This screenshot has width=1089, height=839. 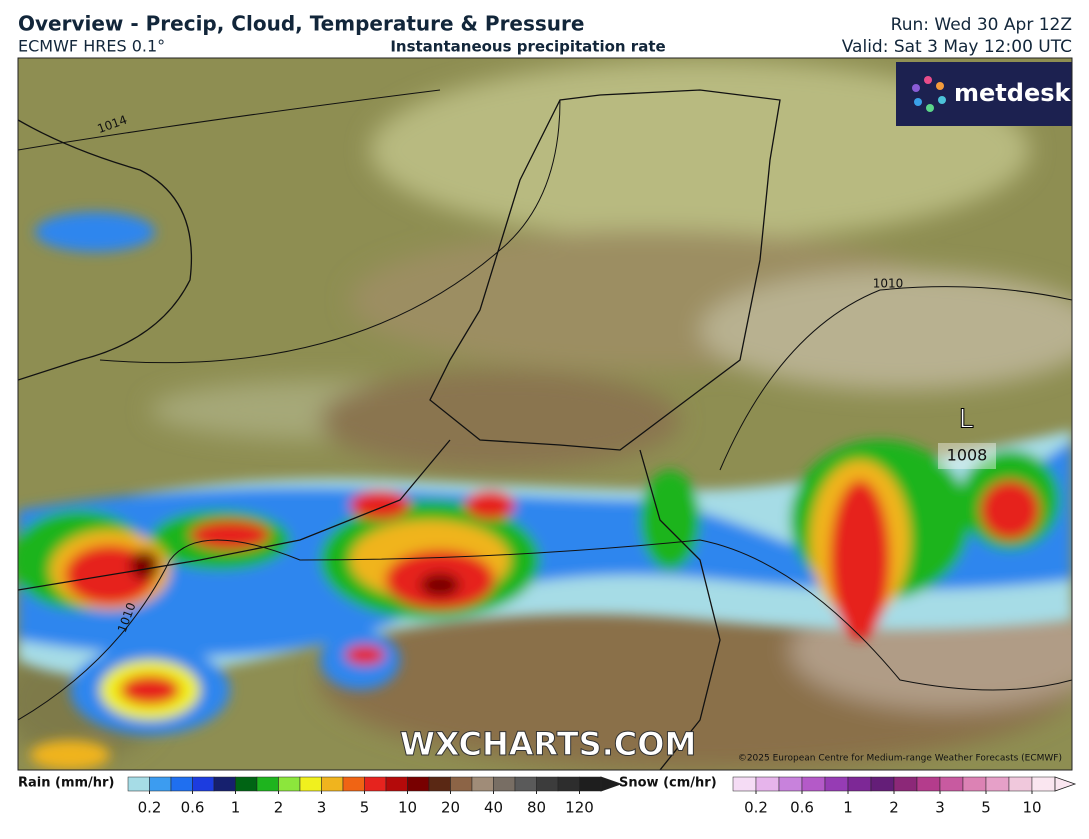 What do you see at coordinates (1031, 808) in the screenshot?
I see `snow-tick-label: 10` at bounding box center [1031, 808].